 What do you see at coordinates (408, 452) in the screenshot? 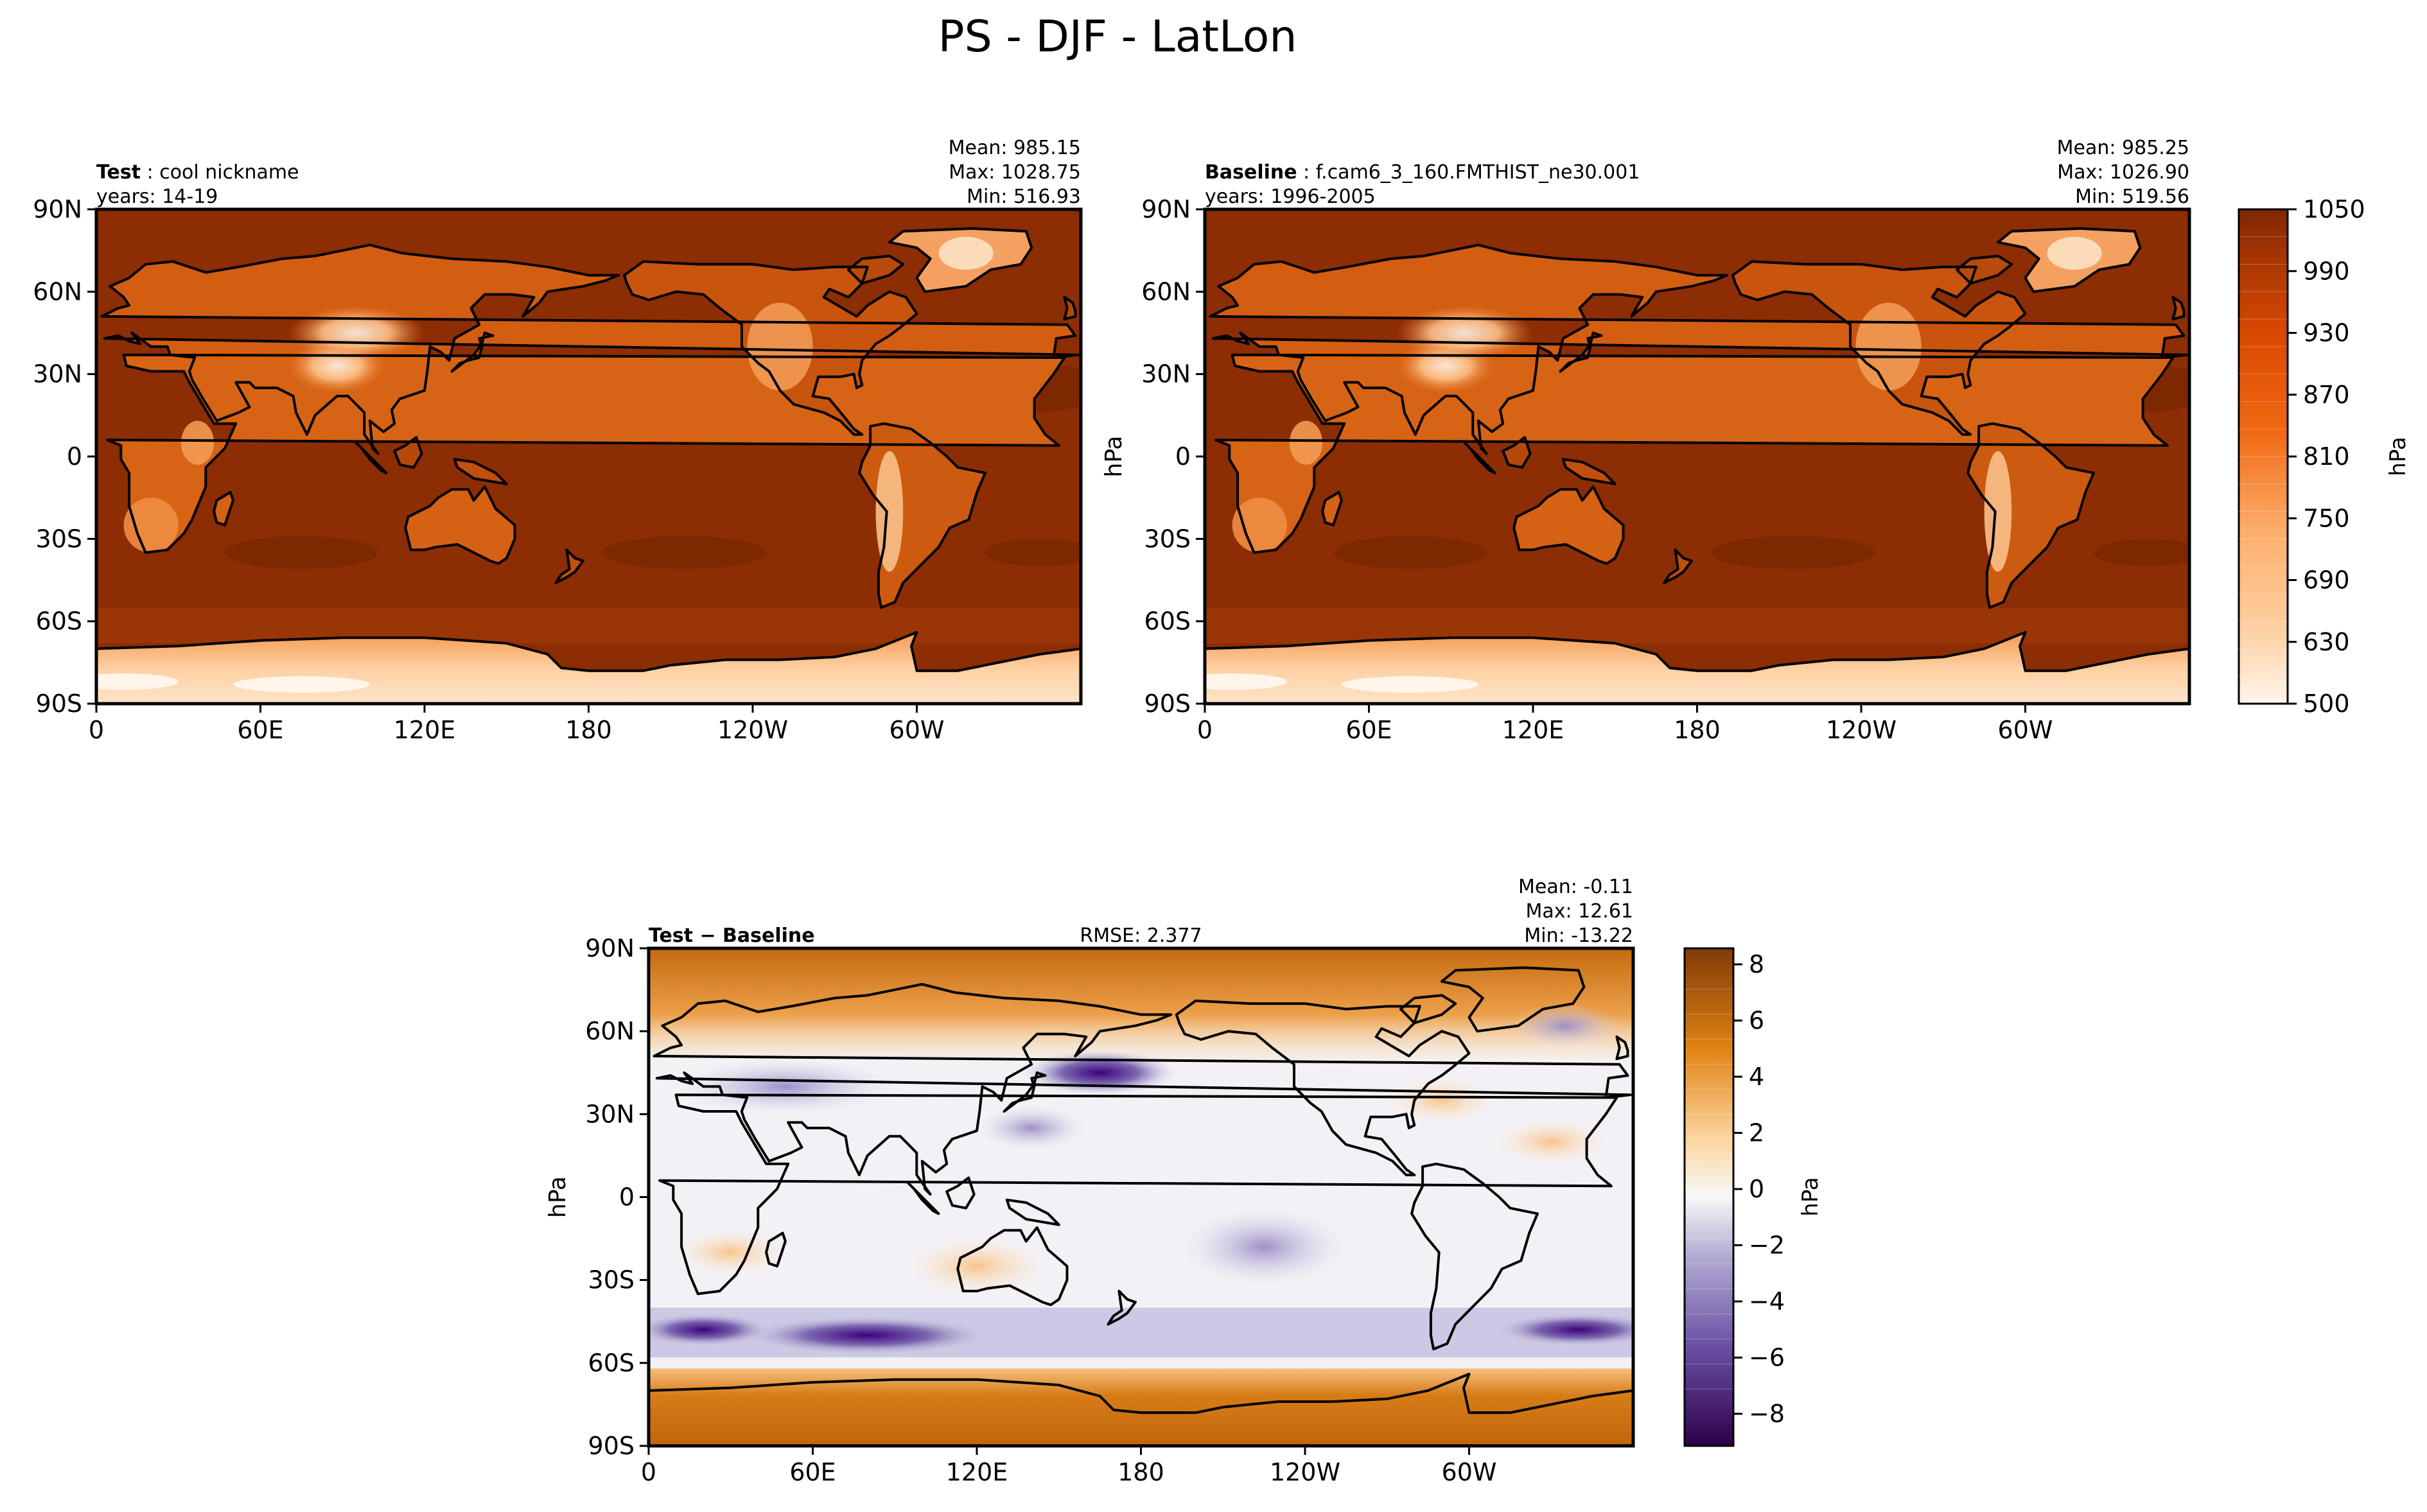
I see `borneo-land` at bounding box center [408, 452].